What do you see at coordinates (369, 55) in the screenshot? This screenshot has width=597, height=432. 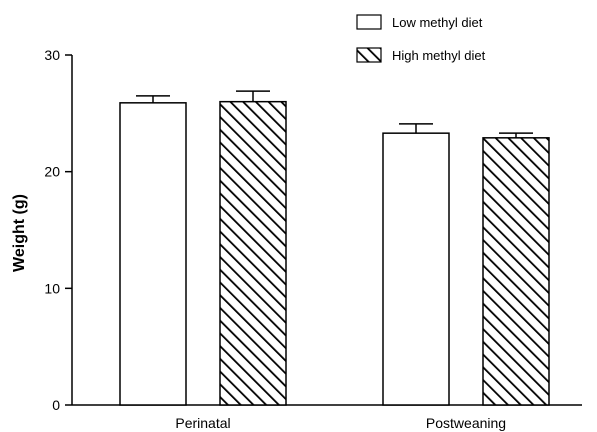 I see `legend-swatch-high-methyl` at bounding box center [369, 55].